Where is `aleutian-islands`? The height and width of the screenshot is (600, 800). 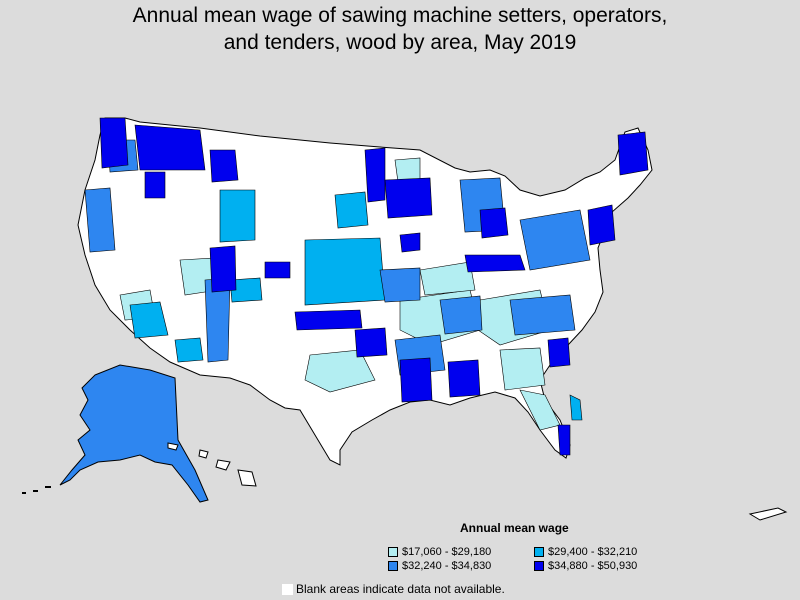 aleutian-islands is located at coordinates (36, 490).